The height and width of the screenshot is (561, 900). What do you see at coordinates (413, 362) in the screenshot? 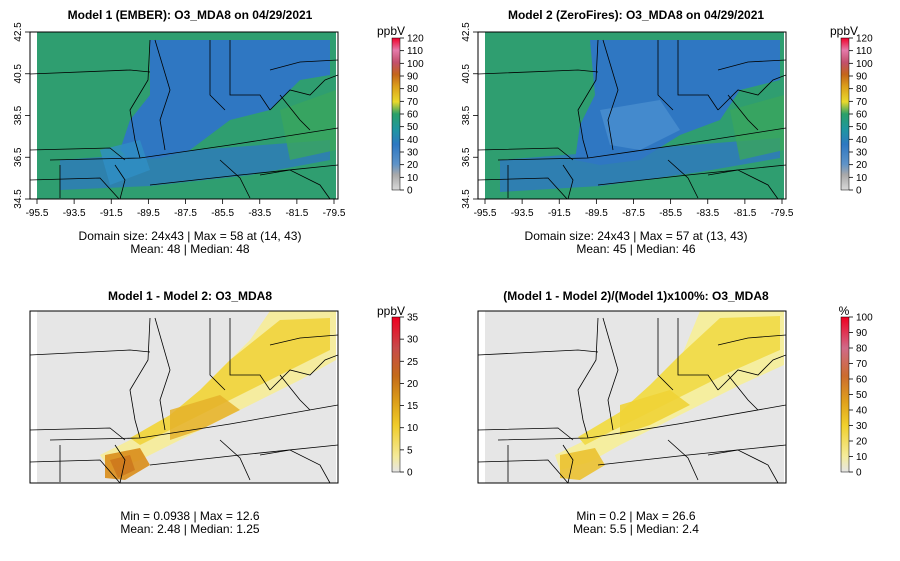
I see `colorbar-tick-label: 25` at bounding box center [413, 362].